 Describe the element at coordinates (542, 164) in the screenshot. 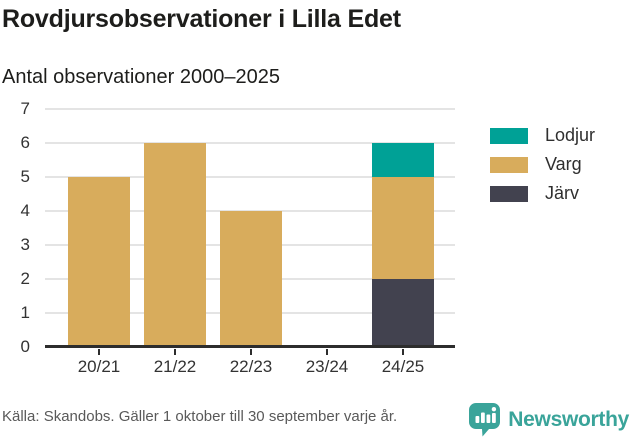

I see `legend-item-varg: Varg` at that location.